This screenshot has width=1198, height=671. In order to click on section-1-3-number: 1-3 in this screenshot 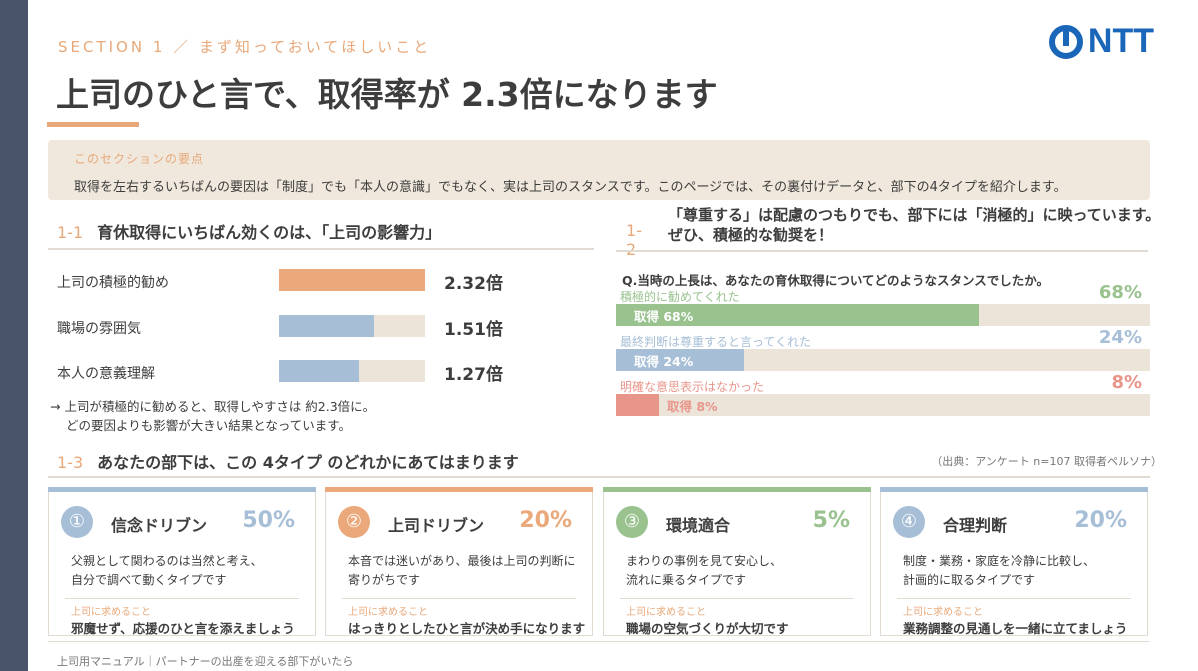, I will do `click(70, 462)`.